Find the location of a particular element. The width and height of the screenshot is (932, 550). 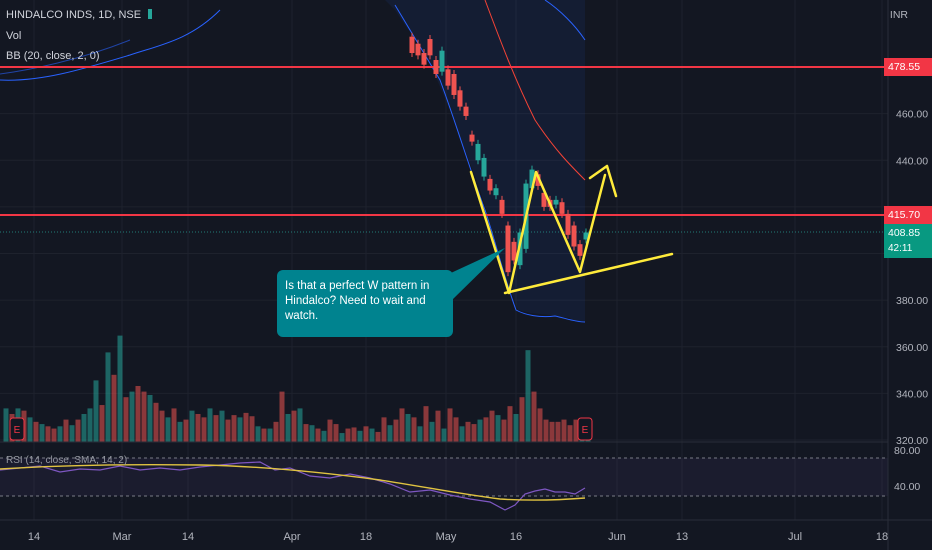

time-tick-label: Jun is located at coordinates (617, 537).